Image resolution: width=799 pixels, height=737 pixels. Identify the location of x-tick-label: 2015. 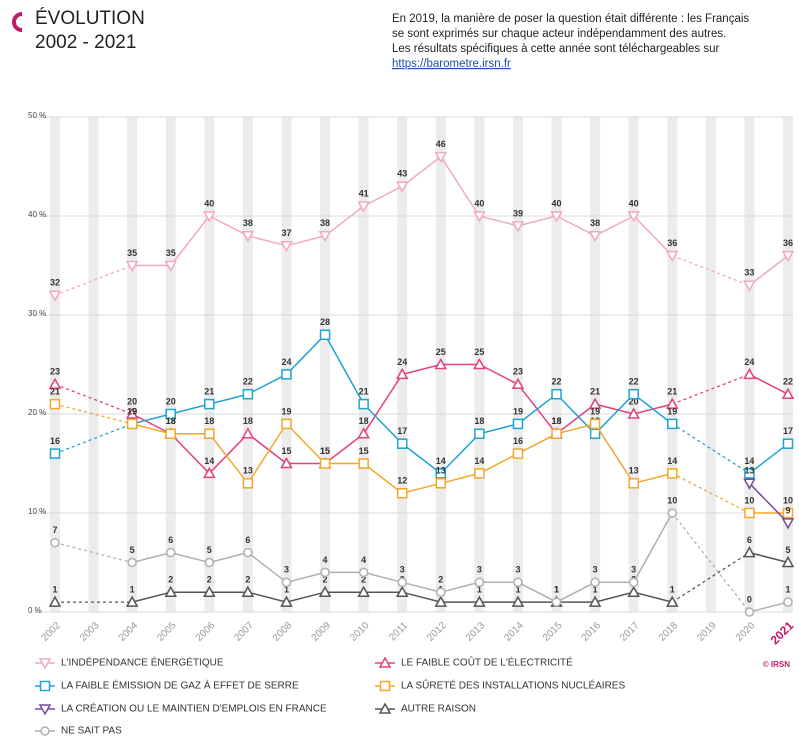
(553, 632).